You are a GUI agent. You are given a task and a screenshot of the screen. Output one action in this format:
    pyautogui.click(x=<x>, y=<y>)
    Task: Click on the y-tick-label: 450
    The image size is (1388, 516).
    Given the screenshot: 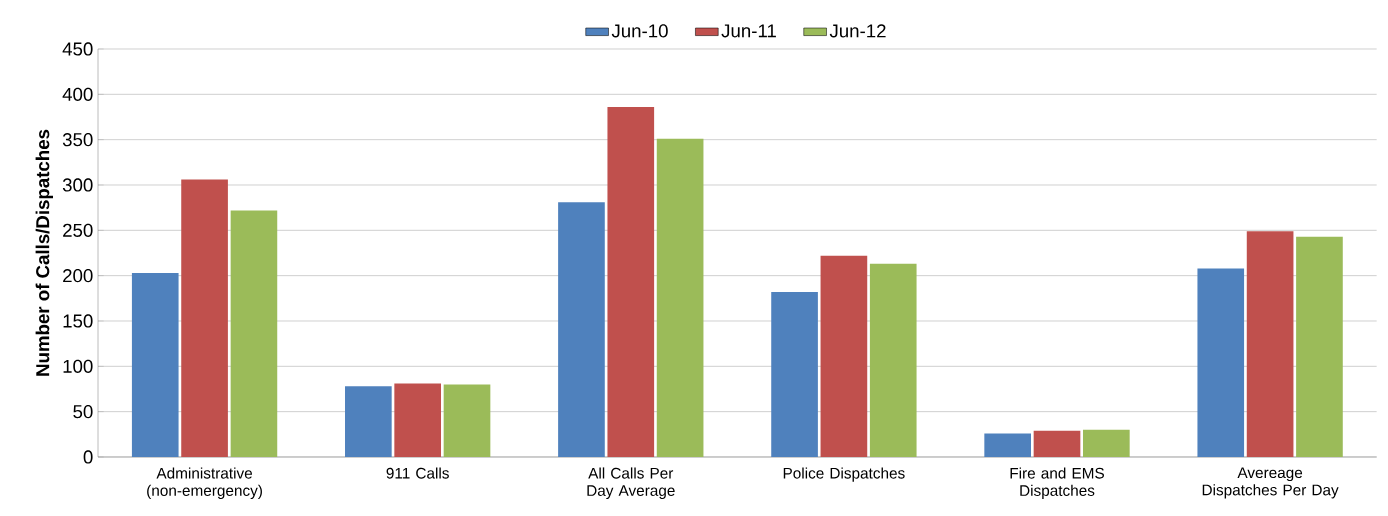 What is the action you would take?
    pyautogui.click(x=77, y=49)
    